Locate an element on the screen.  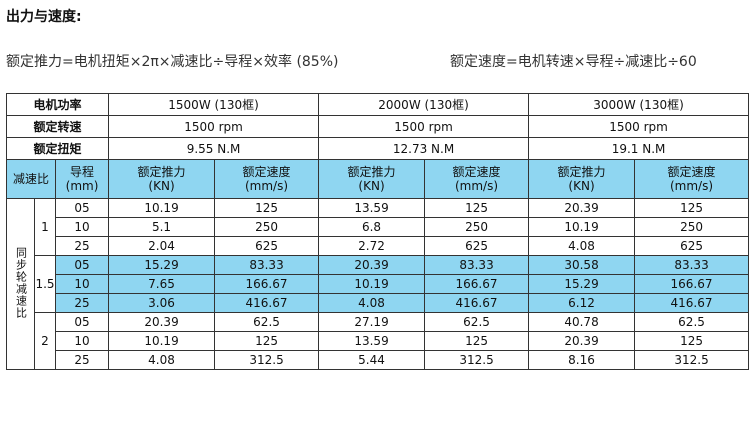
motor-power-1500: 1500W (130框) is located at coordinates (214, 104).